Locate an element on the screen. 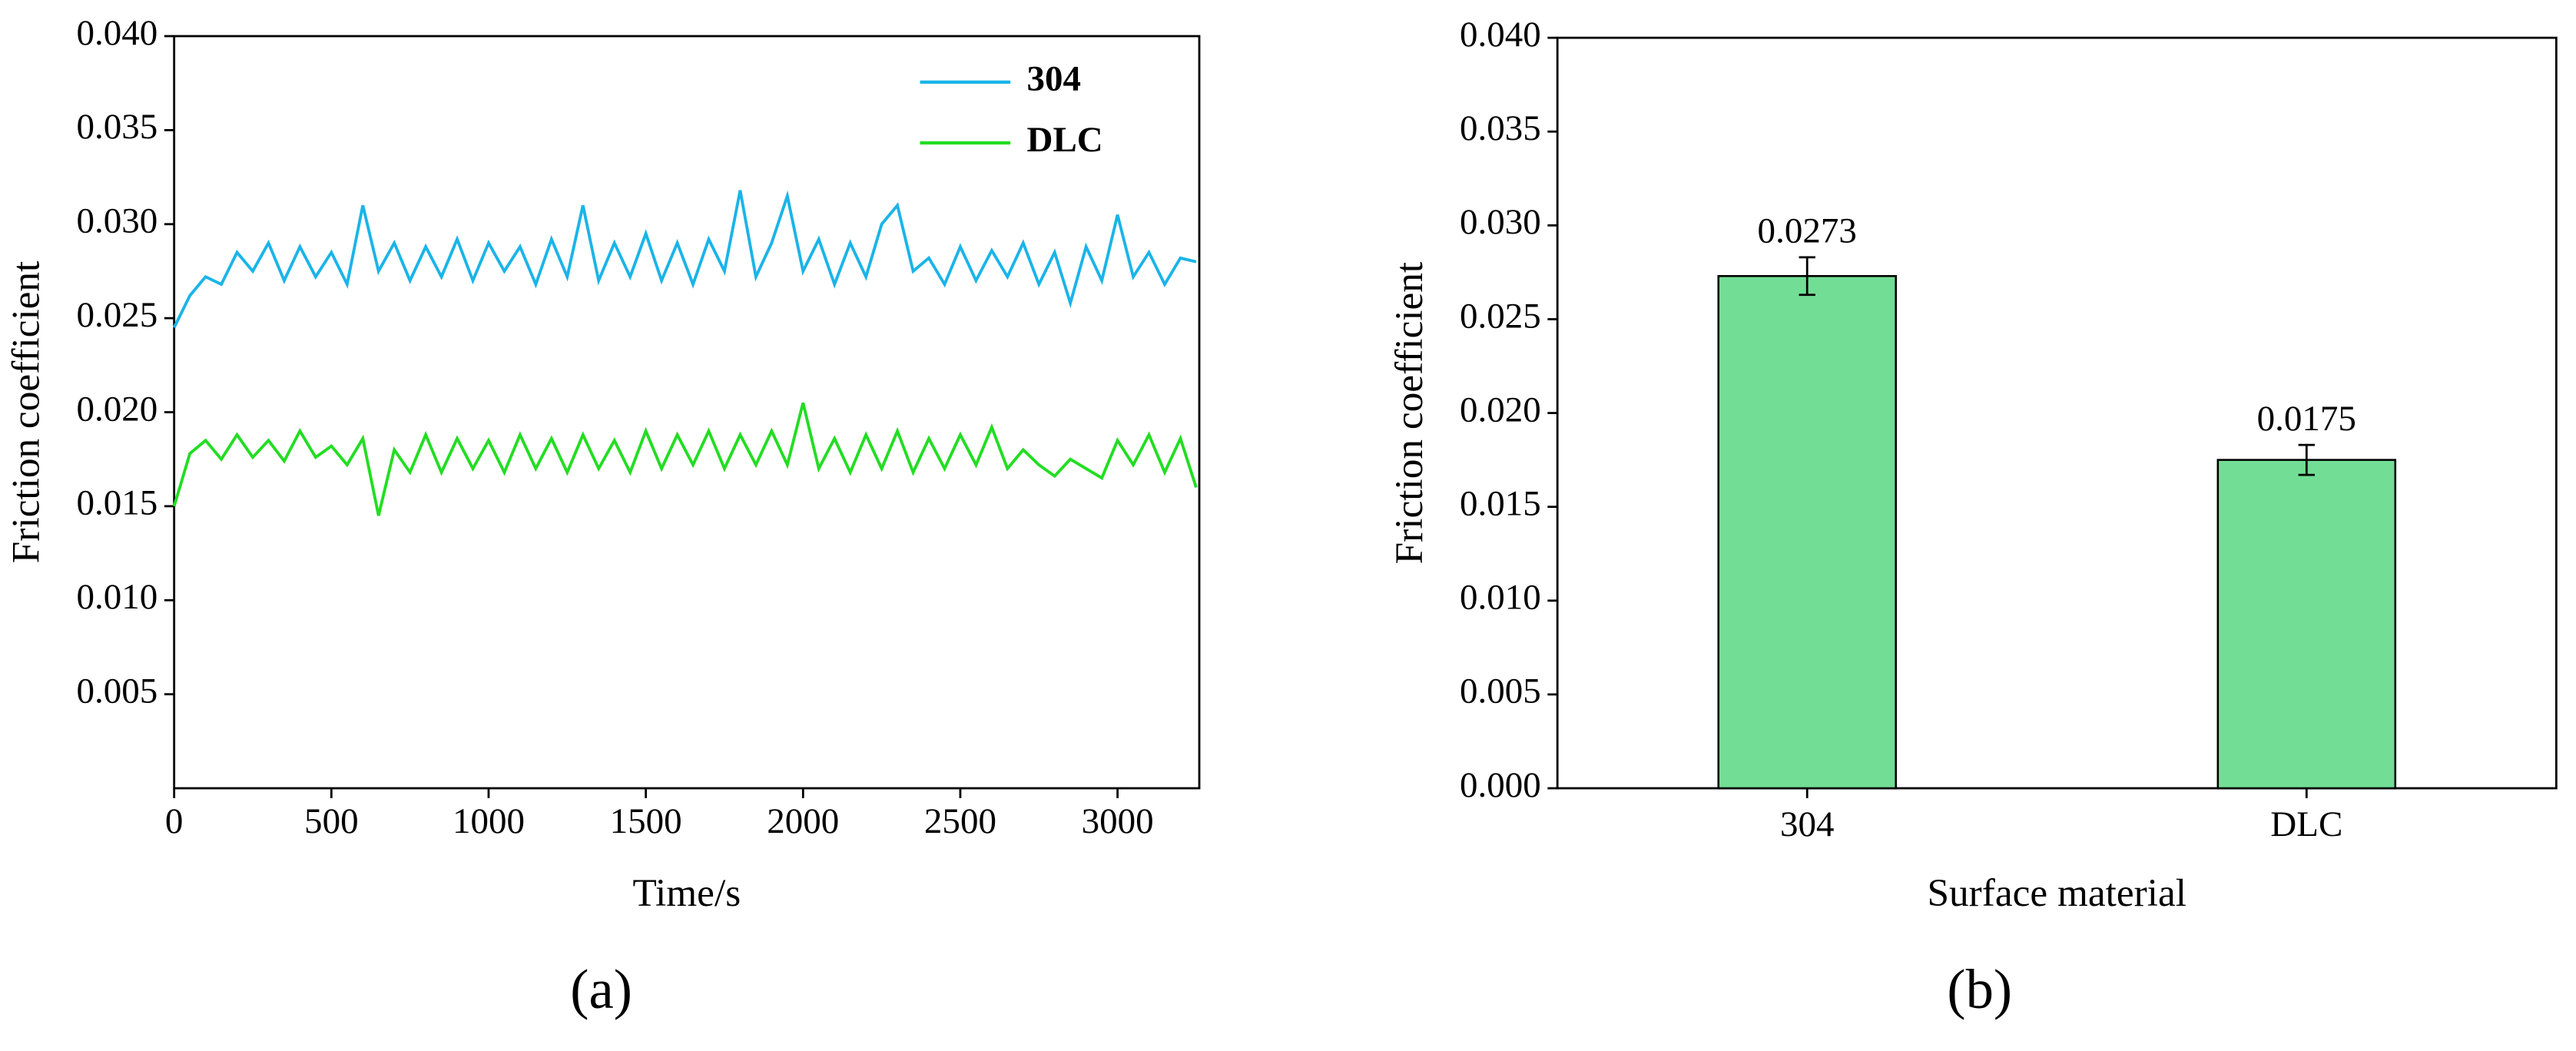 The width and height of the screenshot is (2576, 1051). legend-label: DLC is located at coordinates (1064, 140).